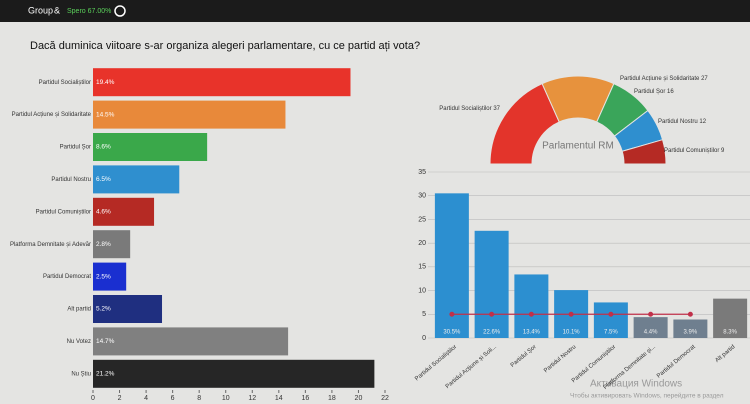  What do you see at coordinates (723, 151) in the screenshot?
I see `segment-value: 9` at bounding box center [723, 151].